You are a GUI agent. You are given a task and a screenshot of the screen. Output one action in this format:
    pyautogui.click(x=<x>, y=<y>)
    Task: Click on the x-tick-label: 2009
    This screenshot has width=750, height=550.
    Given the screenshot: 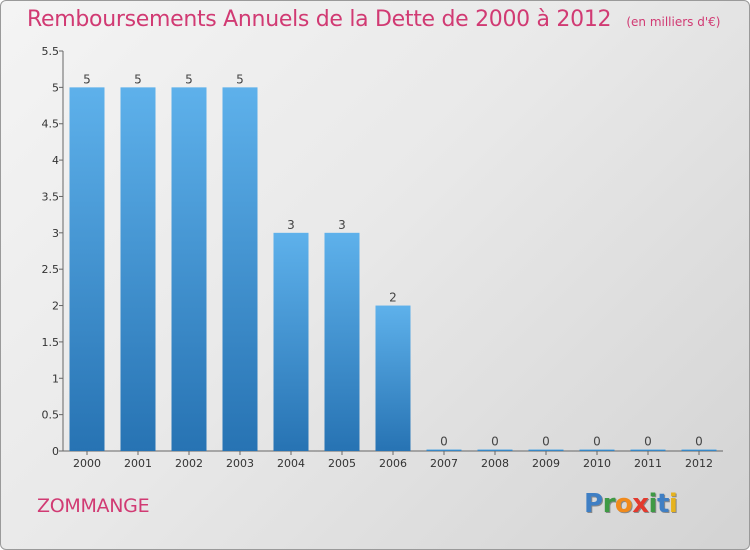 What is the action you would take?
    pyautogui.click(x=546, y=463)
    